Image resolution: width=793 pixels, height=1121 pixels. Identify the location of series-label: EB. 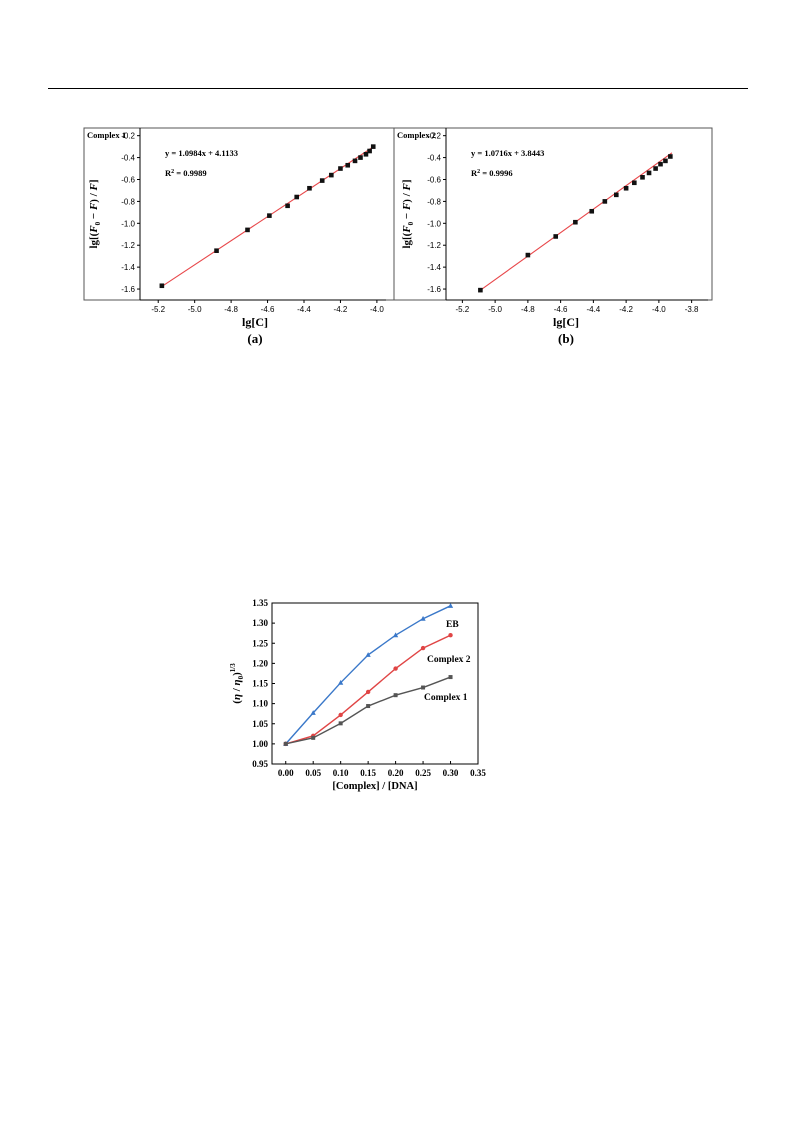
(452, 625).